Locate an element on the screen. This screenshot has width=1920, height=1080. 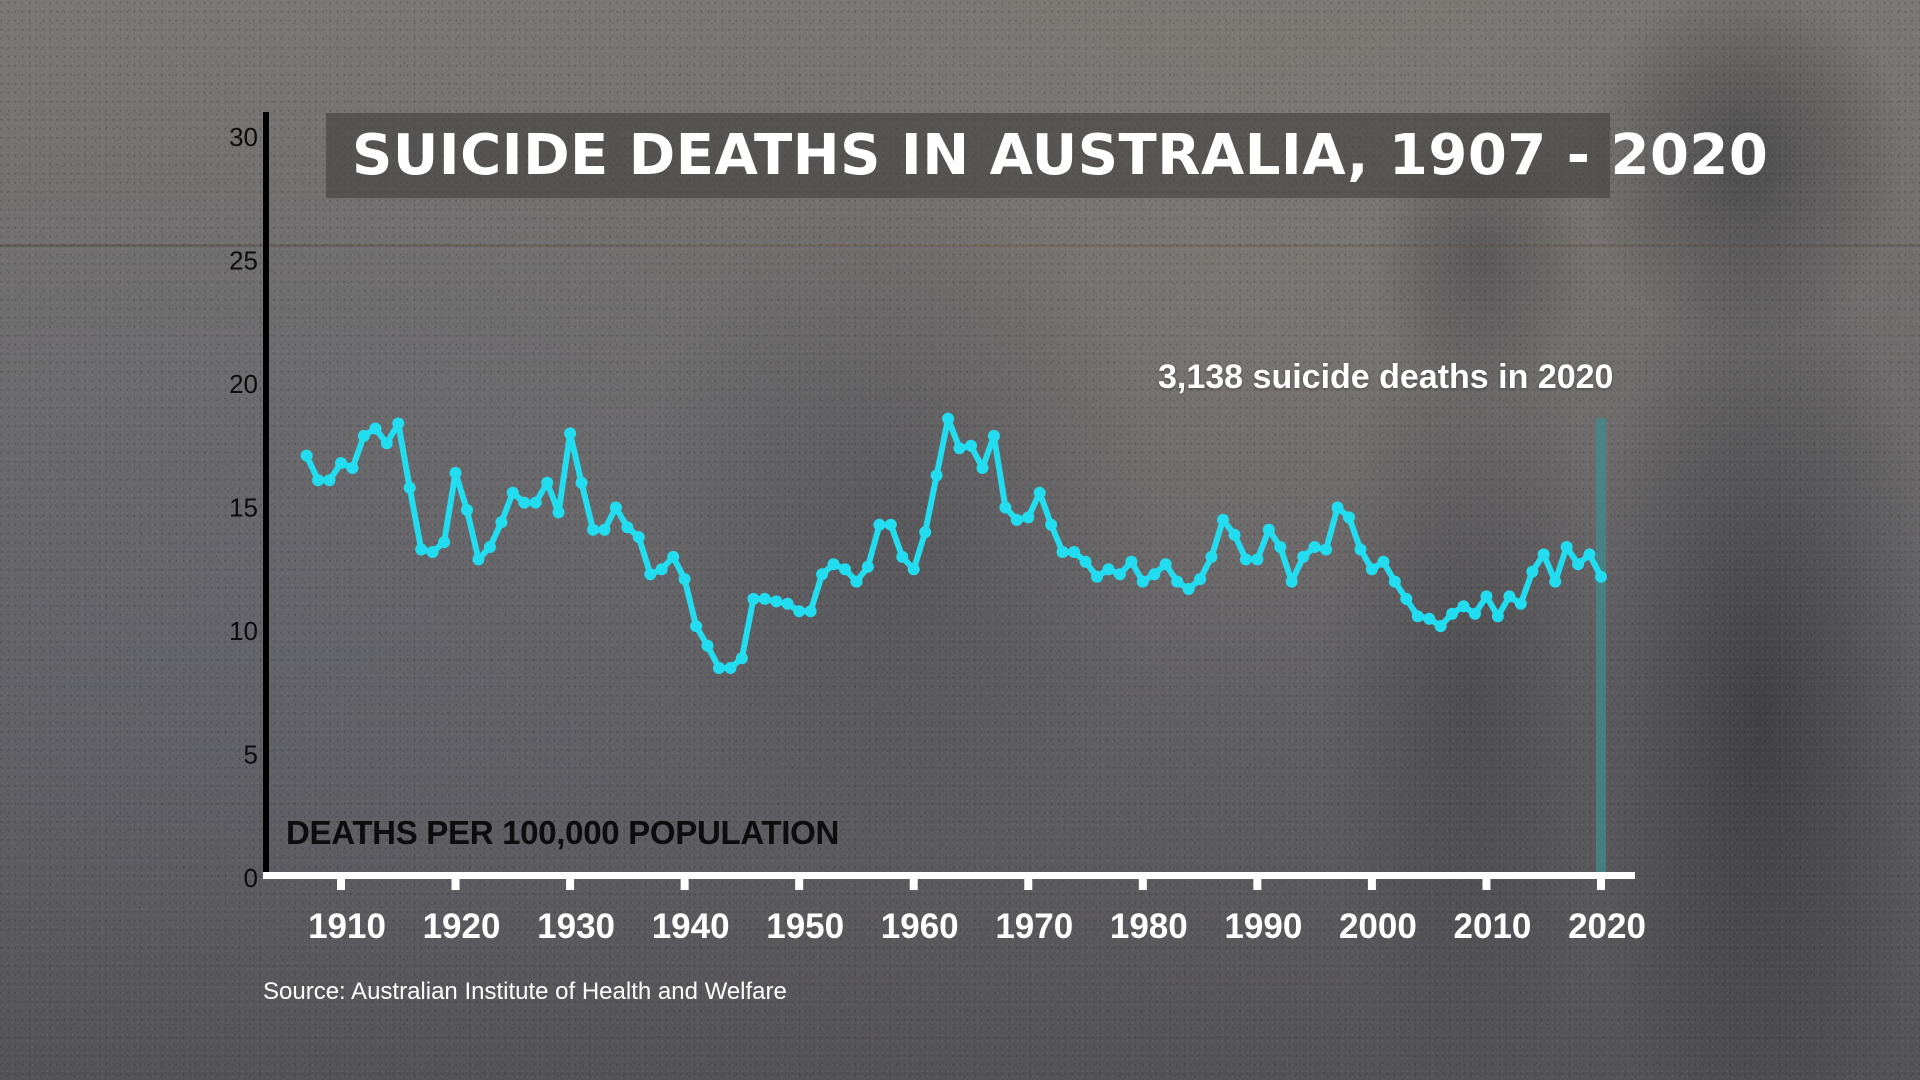
y-axis-label: DEATHS PER 100,000 POPULATION is located at coordinates (563, 832).